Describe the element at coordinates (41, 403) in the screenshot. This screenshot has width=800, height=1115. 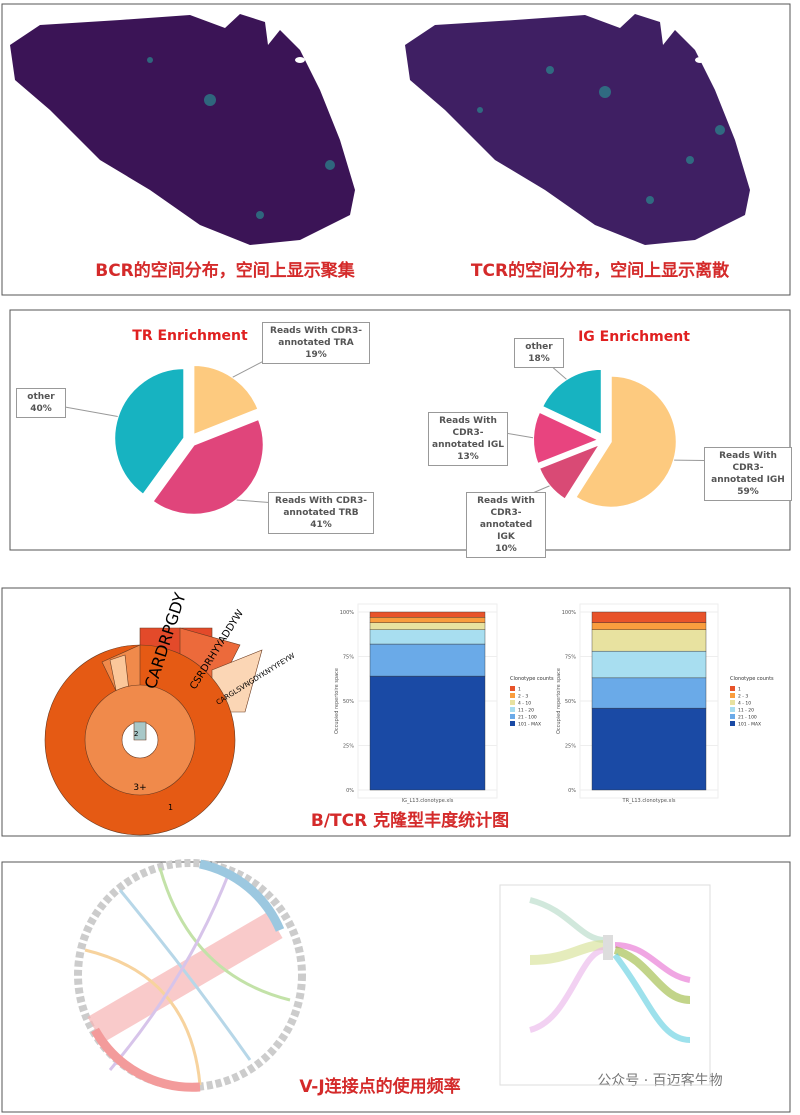
I see `pie-label: other 40%` at that location.